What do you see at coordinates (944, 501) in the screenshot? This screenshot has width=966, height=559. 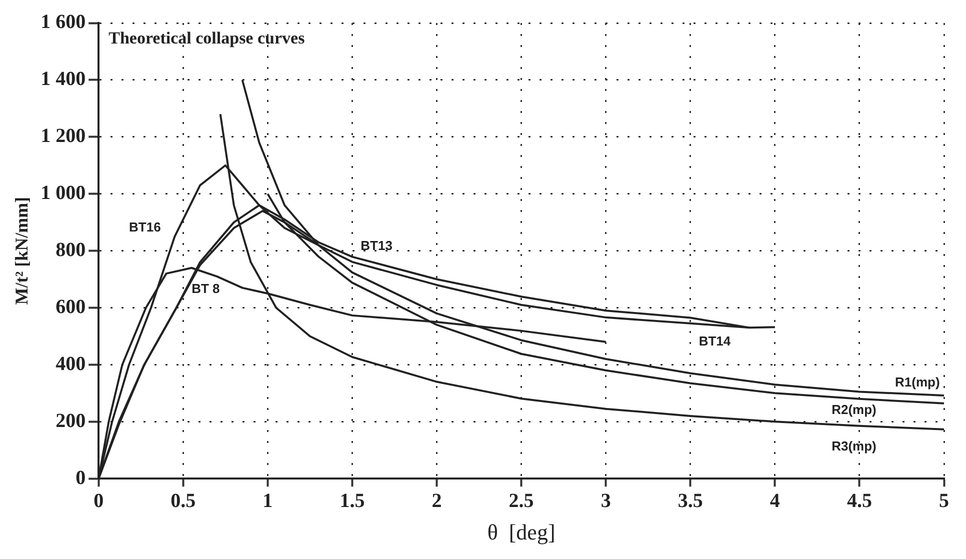 I see `x-tick-label: 5` at bounding box center [944, 501].